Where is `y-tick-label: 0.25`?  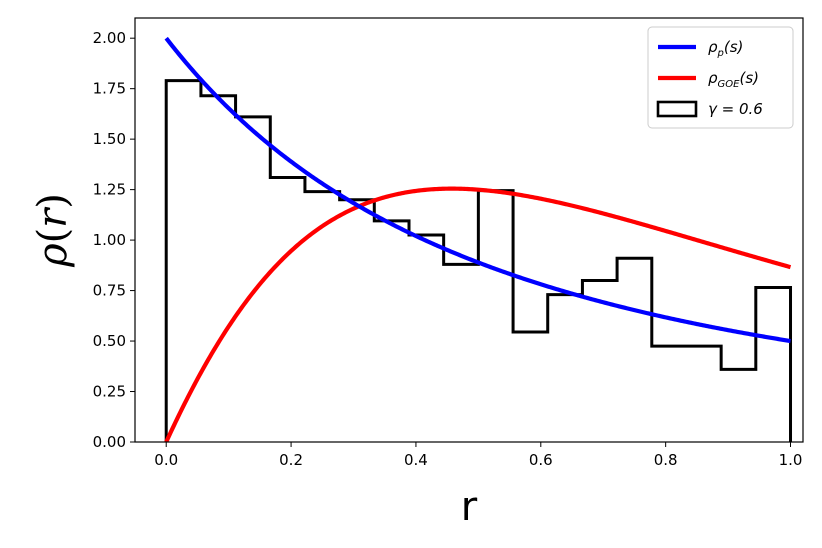 y-tick-label: 0.25 is located at coordinates (109, 392).